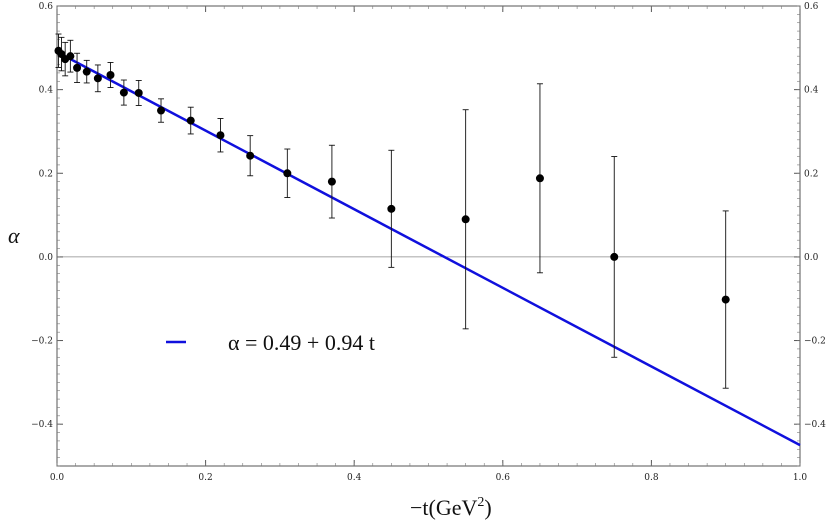  I want to click on y-tick-label-left: 0.4, so click(46, 91).